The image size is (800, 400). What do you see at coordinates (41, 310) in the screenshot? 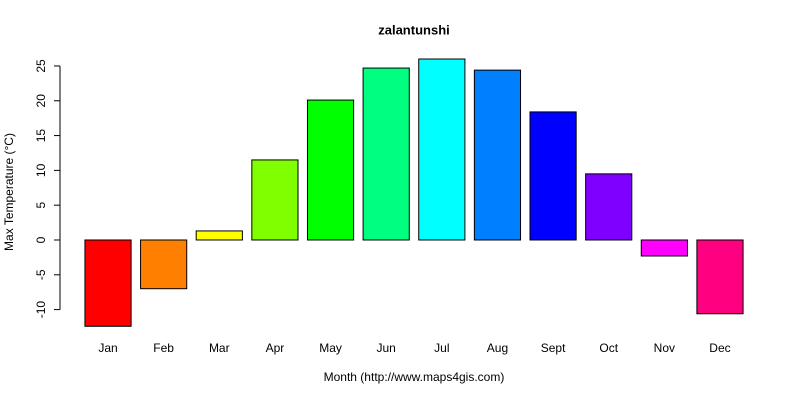
I see `y-tick-label: -10` at bounding box center [41, 310].